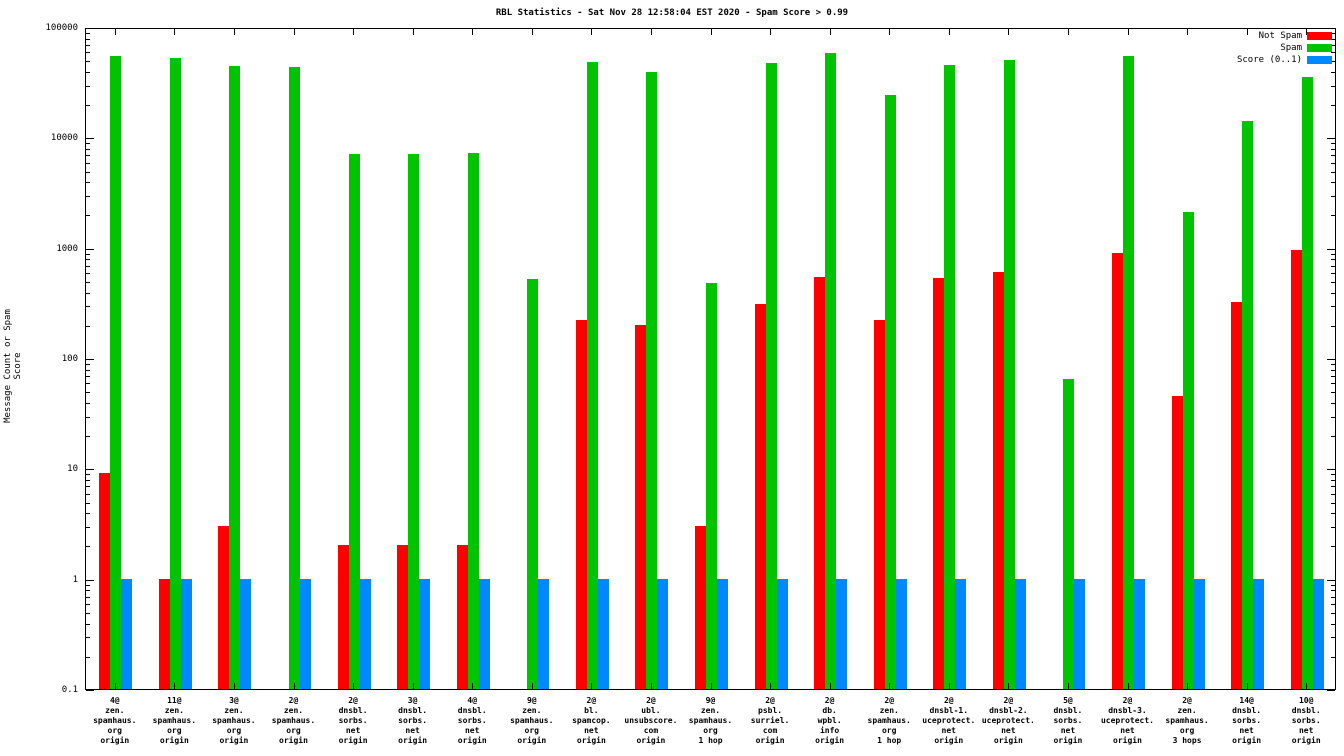  I want to click on x-category-label-line: 9@, so click(531, 700).